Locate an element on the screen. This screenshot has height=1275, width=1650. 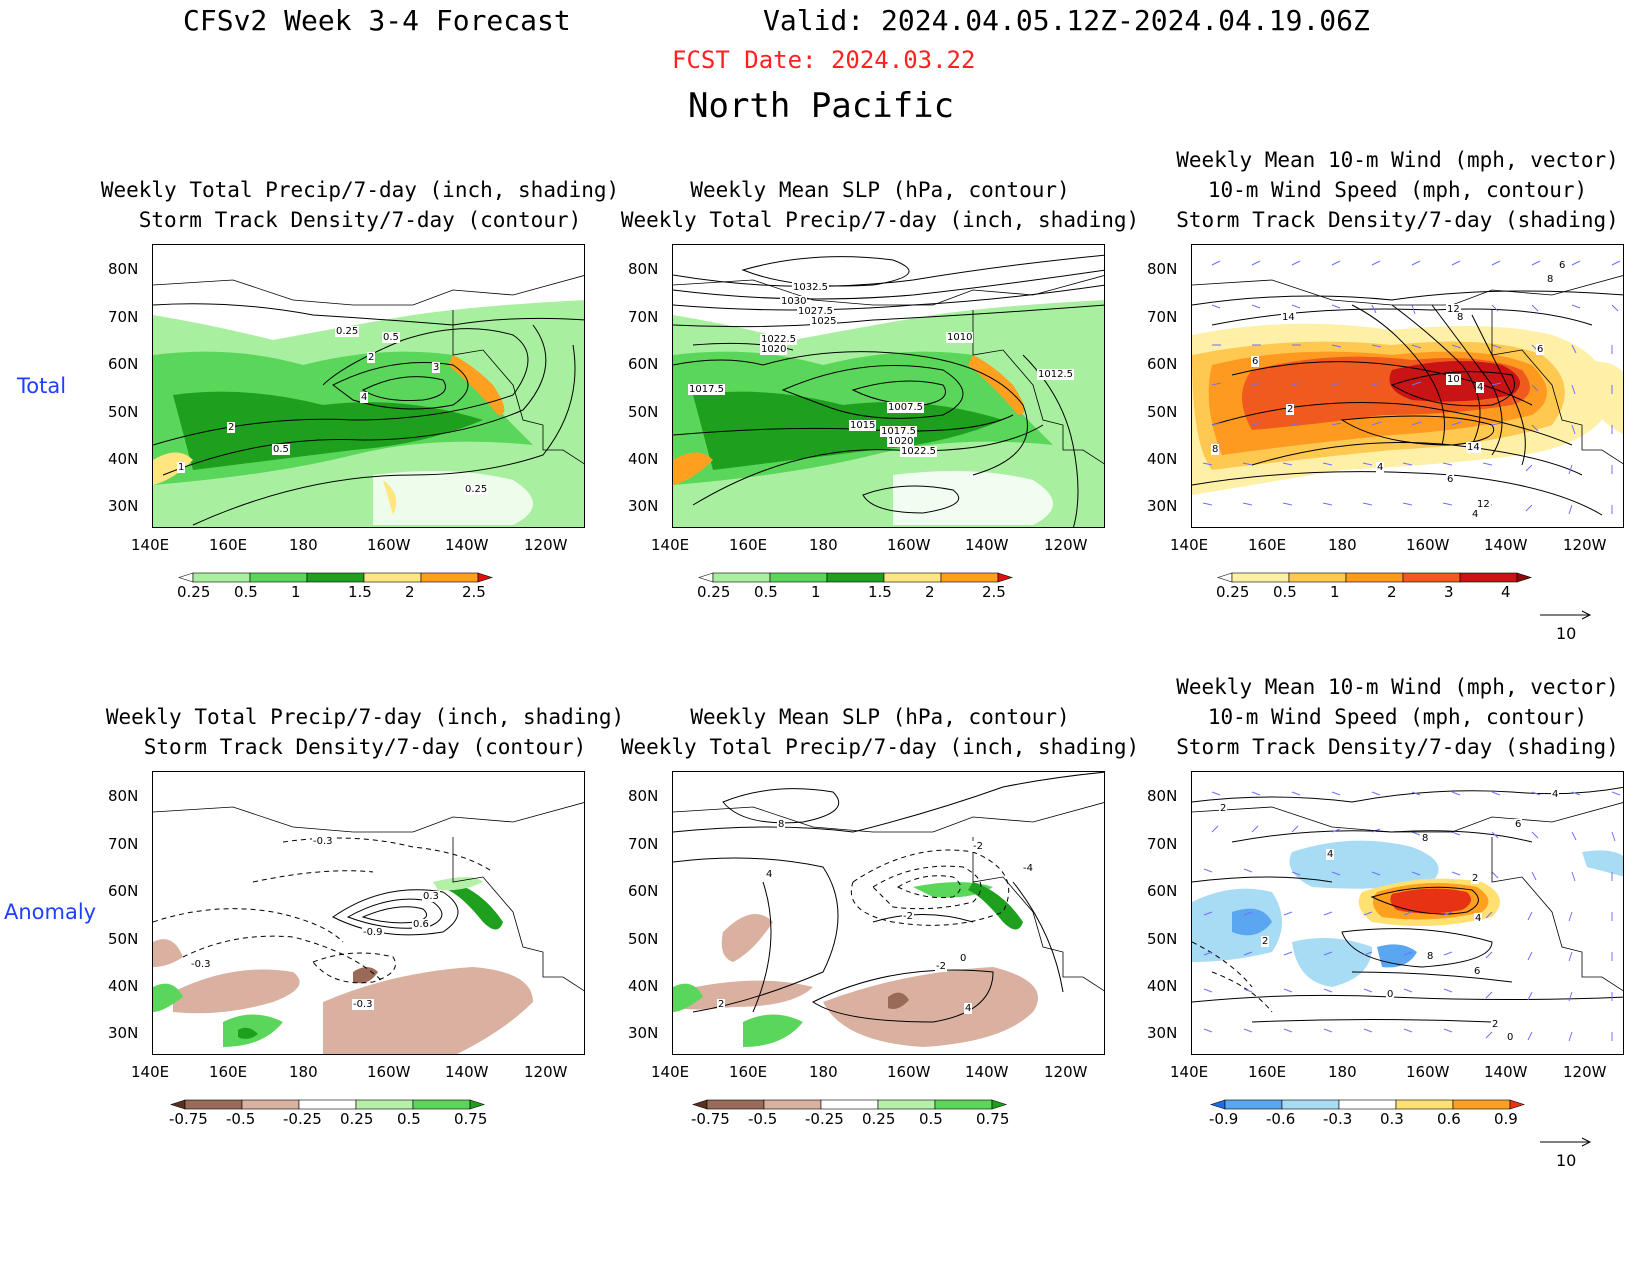
vector-reference-label-bottom: 10 is located at coordinates (1566, 1160).